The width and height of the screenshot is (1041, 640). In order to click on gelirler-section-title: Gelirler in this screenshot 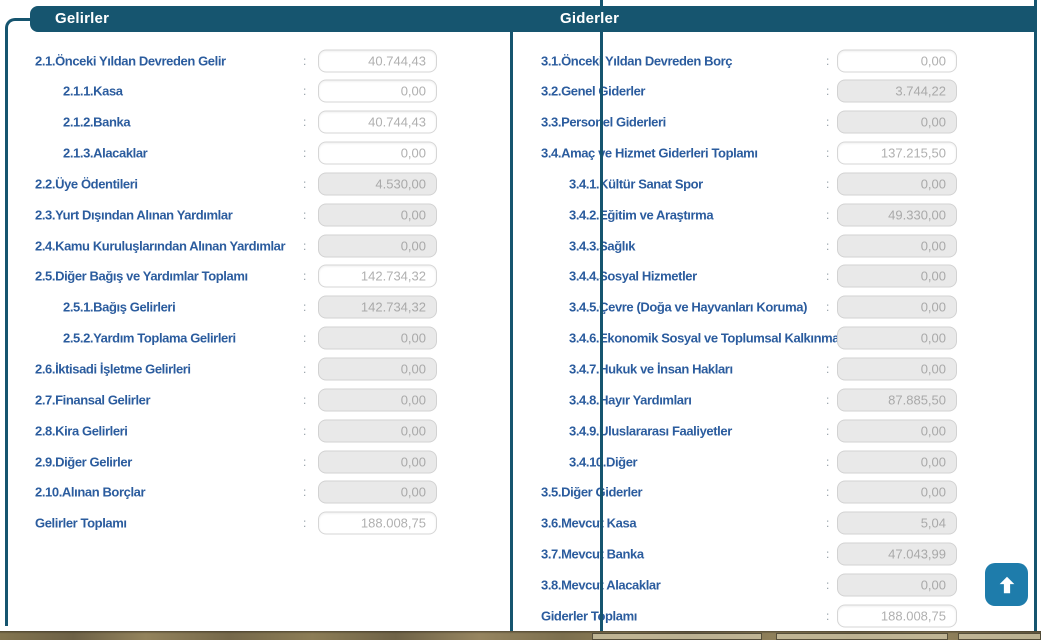, I will do `click(82, 18)`.